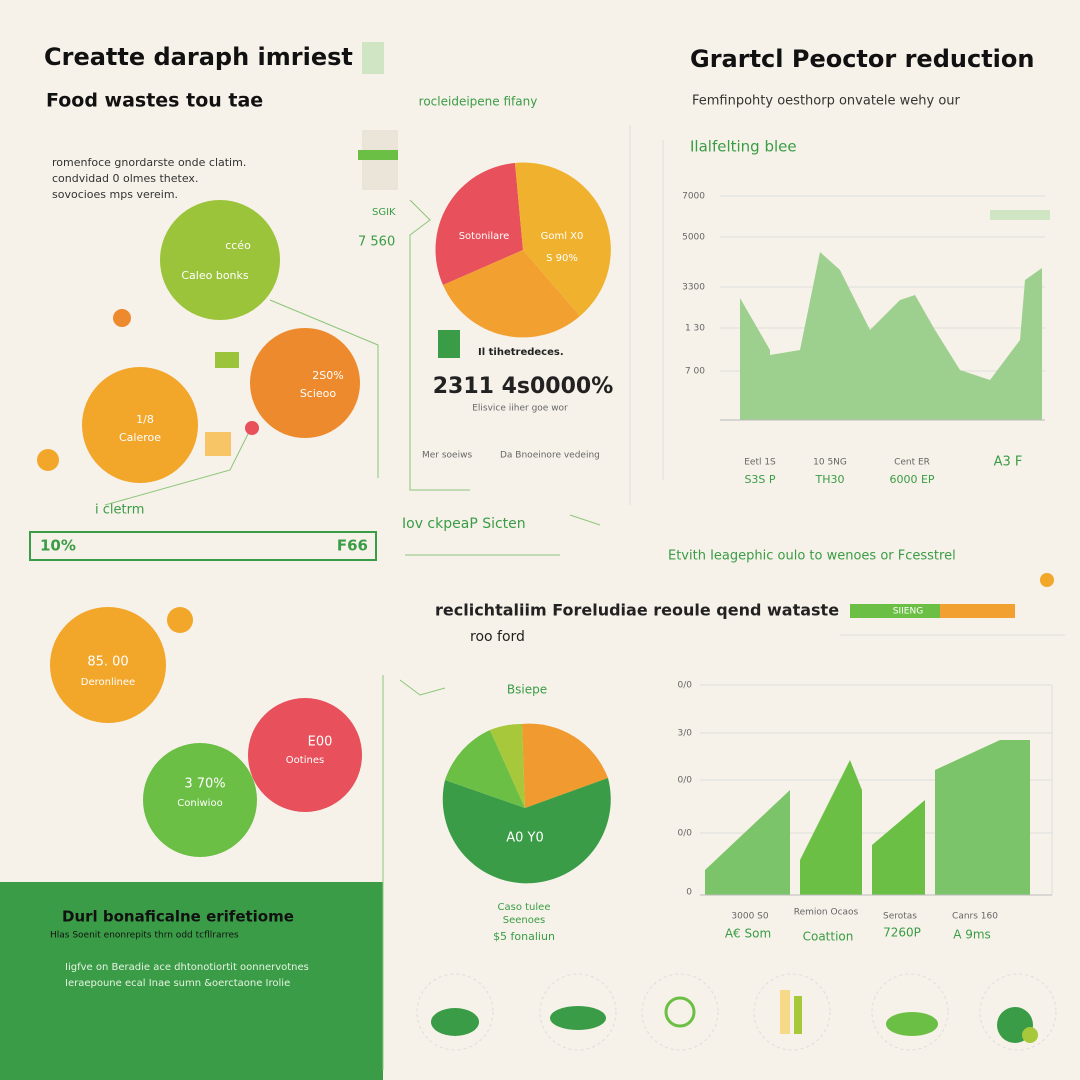 The image size is (1080, 1080). Describe the element at coordinates (203, 546) in the screenshot. I see `bar-frame` at that location.